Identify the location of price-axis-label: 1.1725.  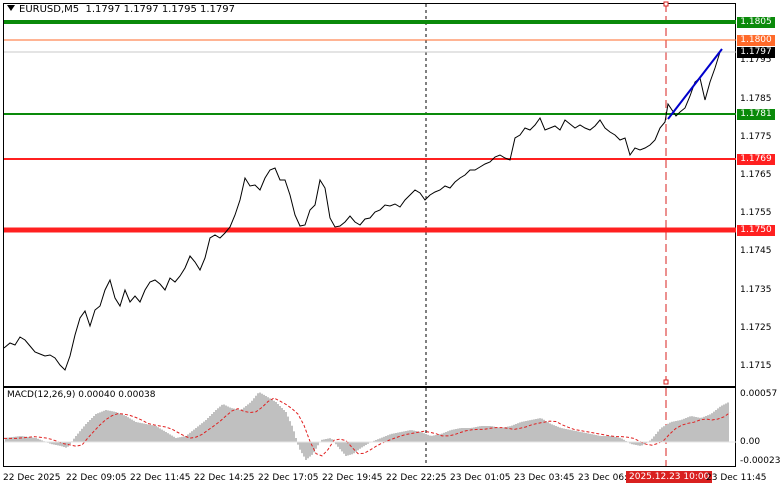
(756, 328).